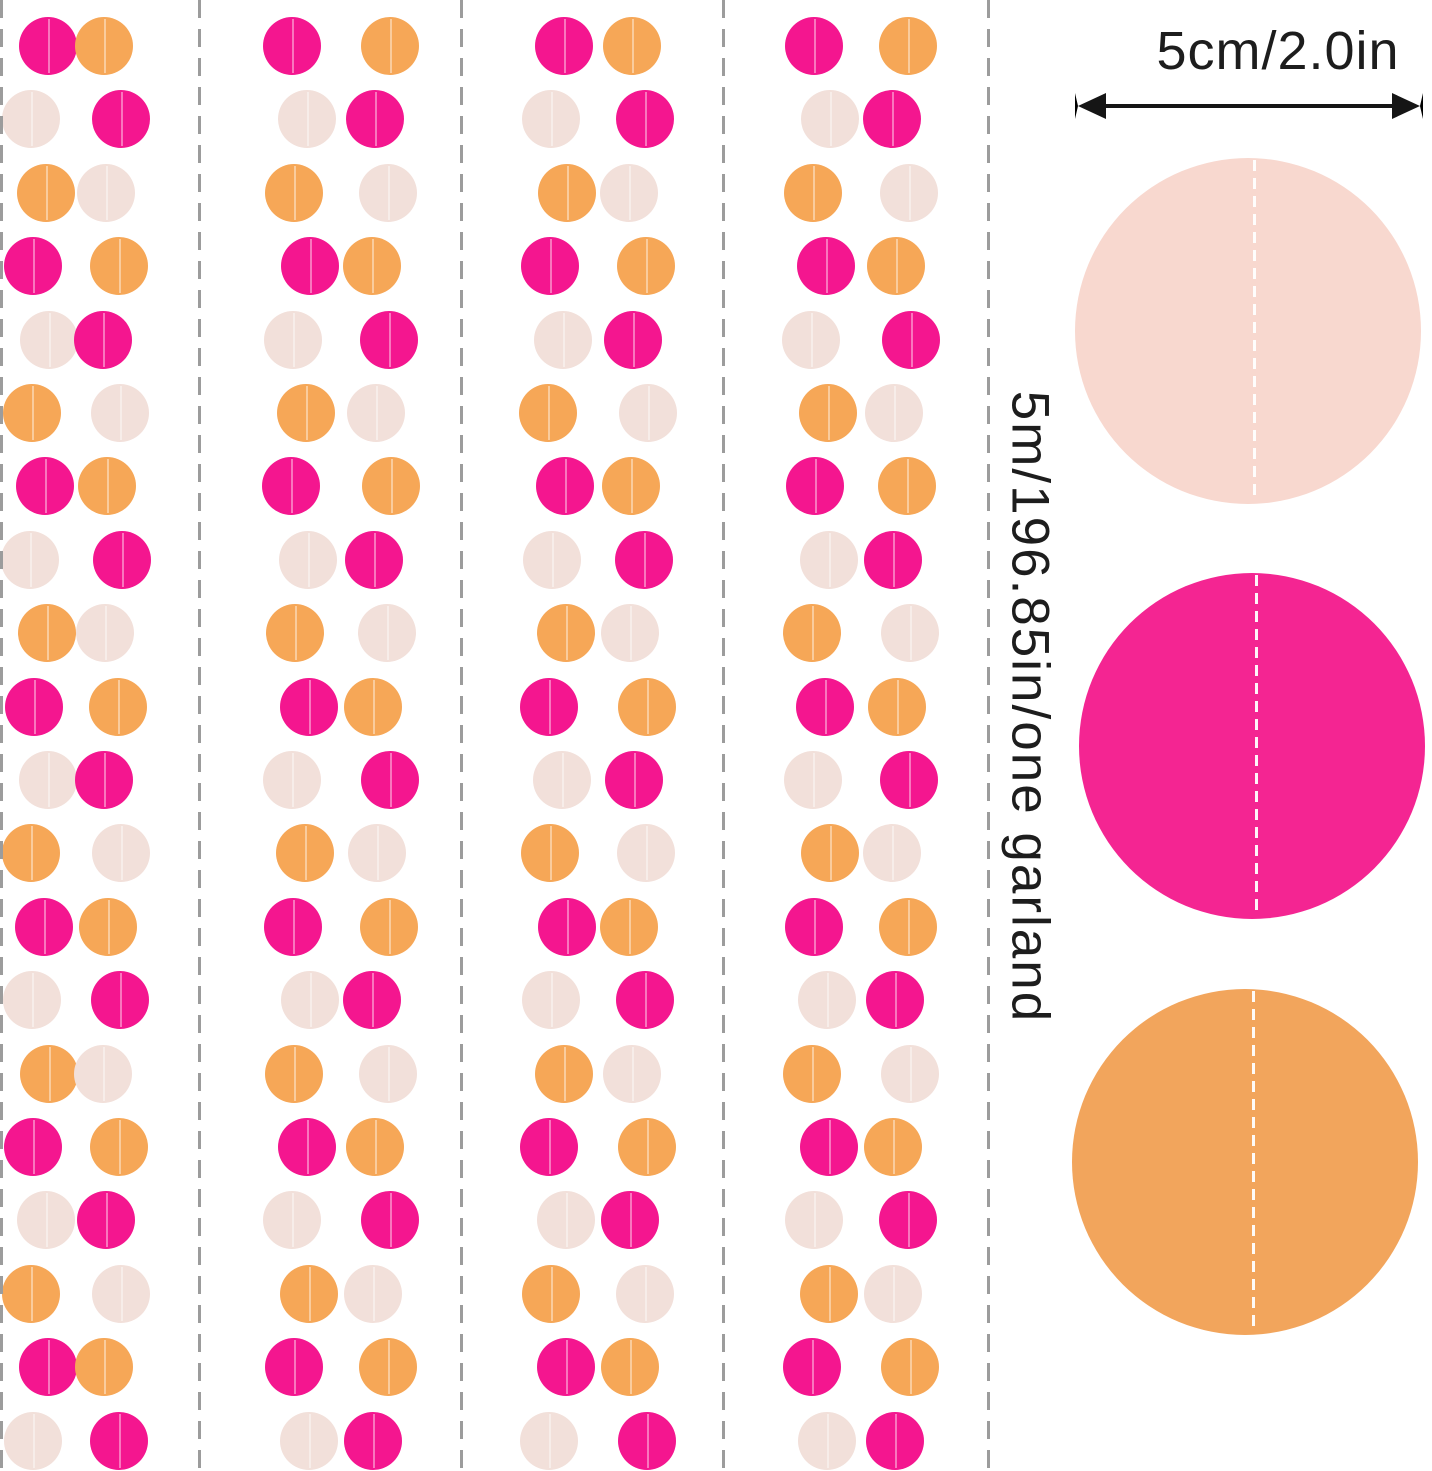  I want to click on stitch-seam-line, so click(1254, 331).